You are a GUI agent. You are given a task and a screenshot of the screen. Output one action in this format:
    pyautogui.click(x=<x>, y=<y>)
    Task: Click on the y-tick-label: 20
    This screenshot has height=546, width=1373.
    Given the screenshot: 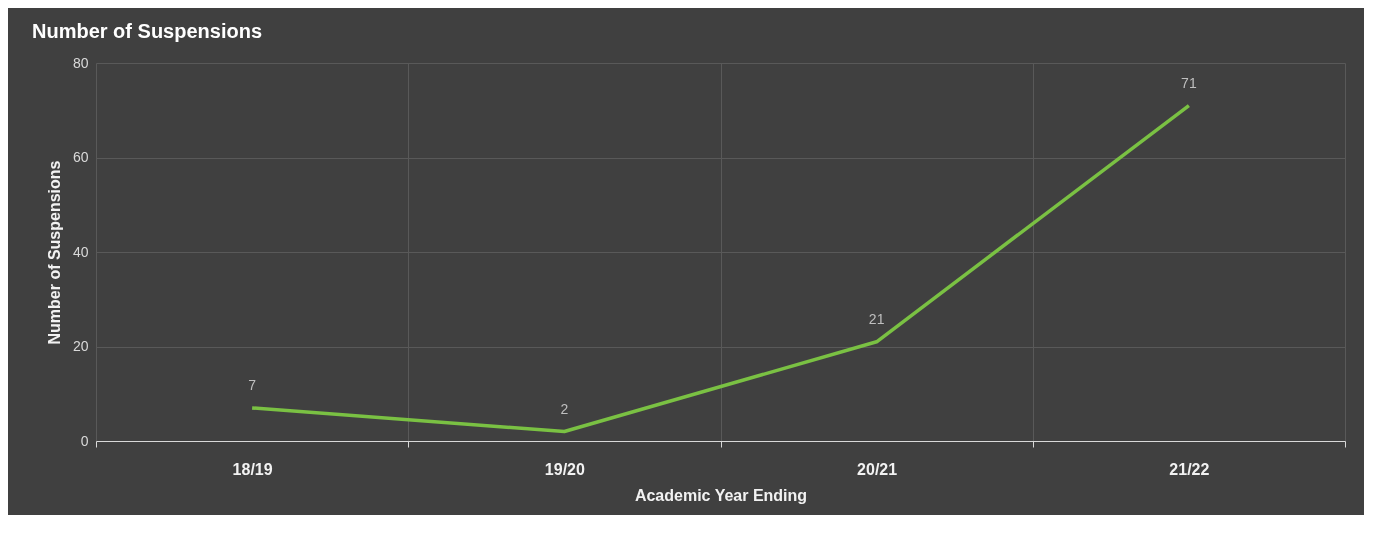 What is the action you would take?
    pyautogui.click(x=80, y=346)
    